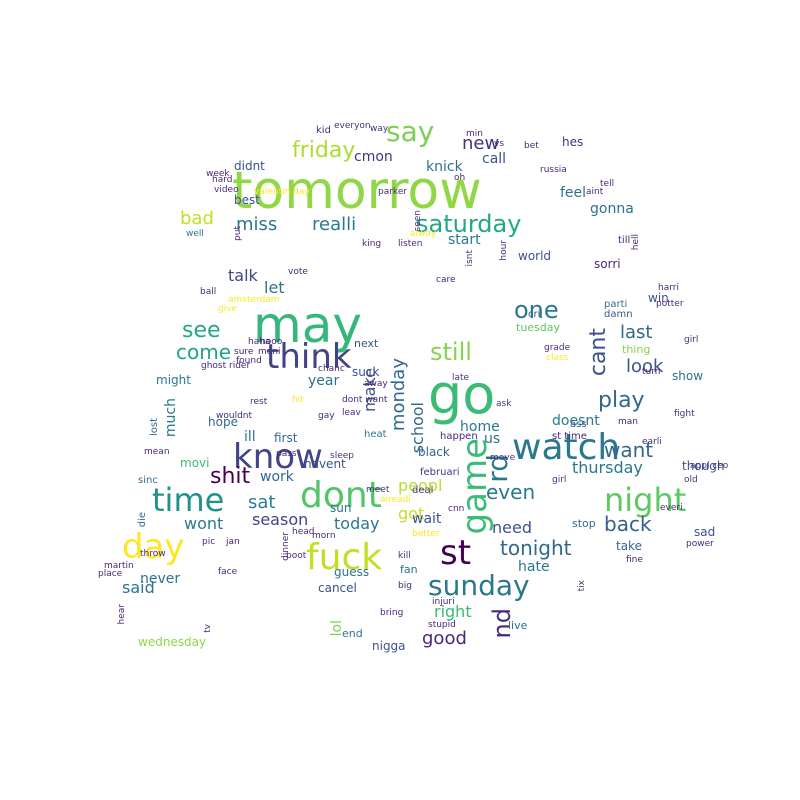 The image size is (800, 800). Describe the element at coordinates (298, 400) in the screenshot. I see `cloud-word: hit` at that location.